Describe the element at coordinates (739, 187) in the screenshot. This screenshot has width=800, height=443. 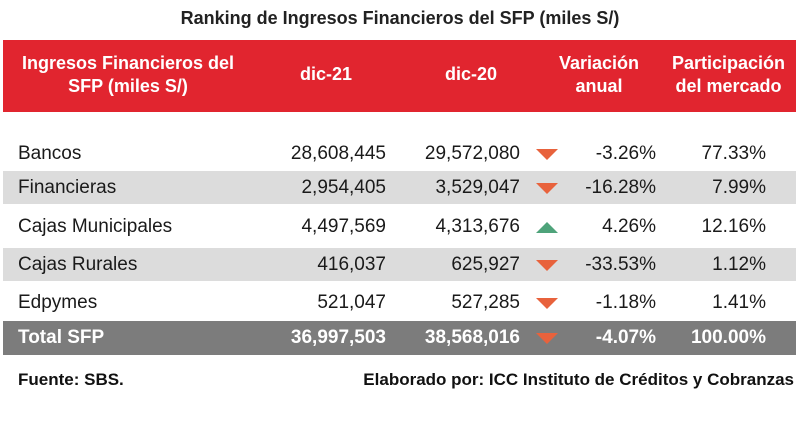
I see `row-share: 7.99%` at that location.